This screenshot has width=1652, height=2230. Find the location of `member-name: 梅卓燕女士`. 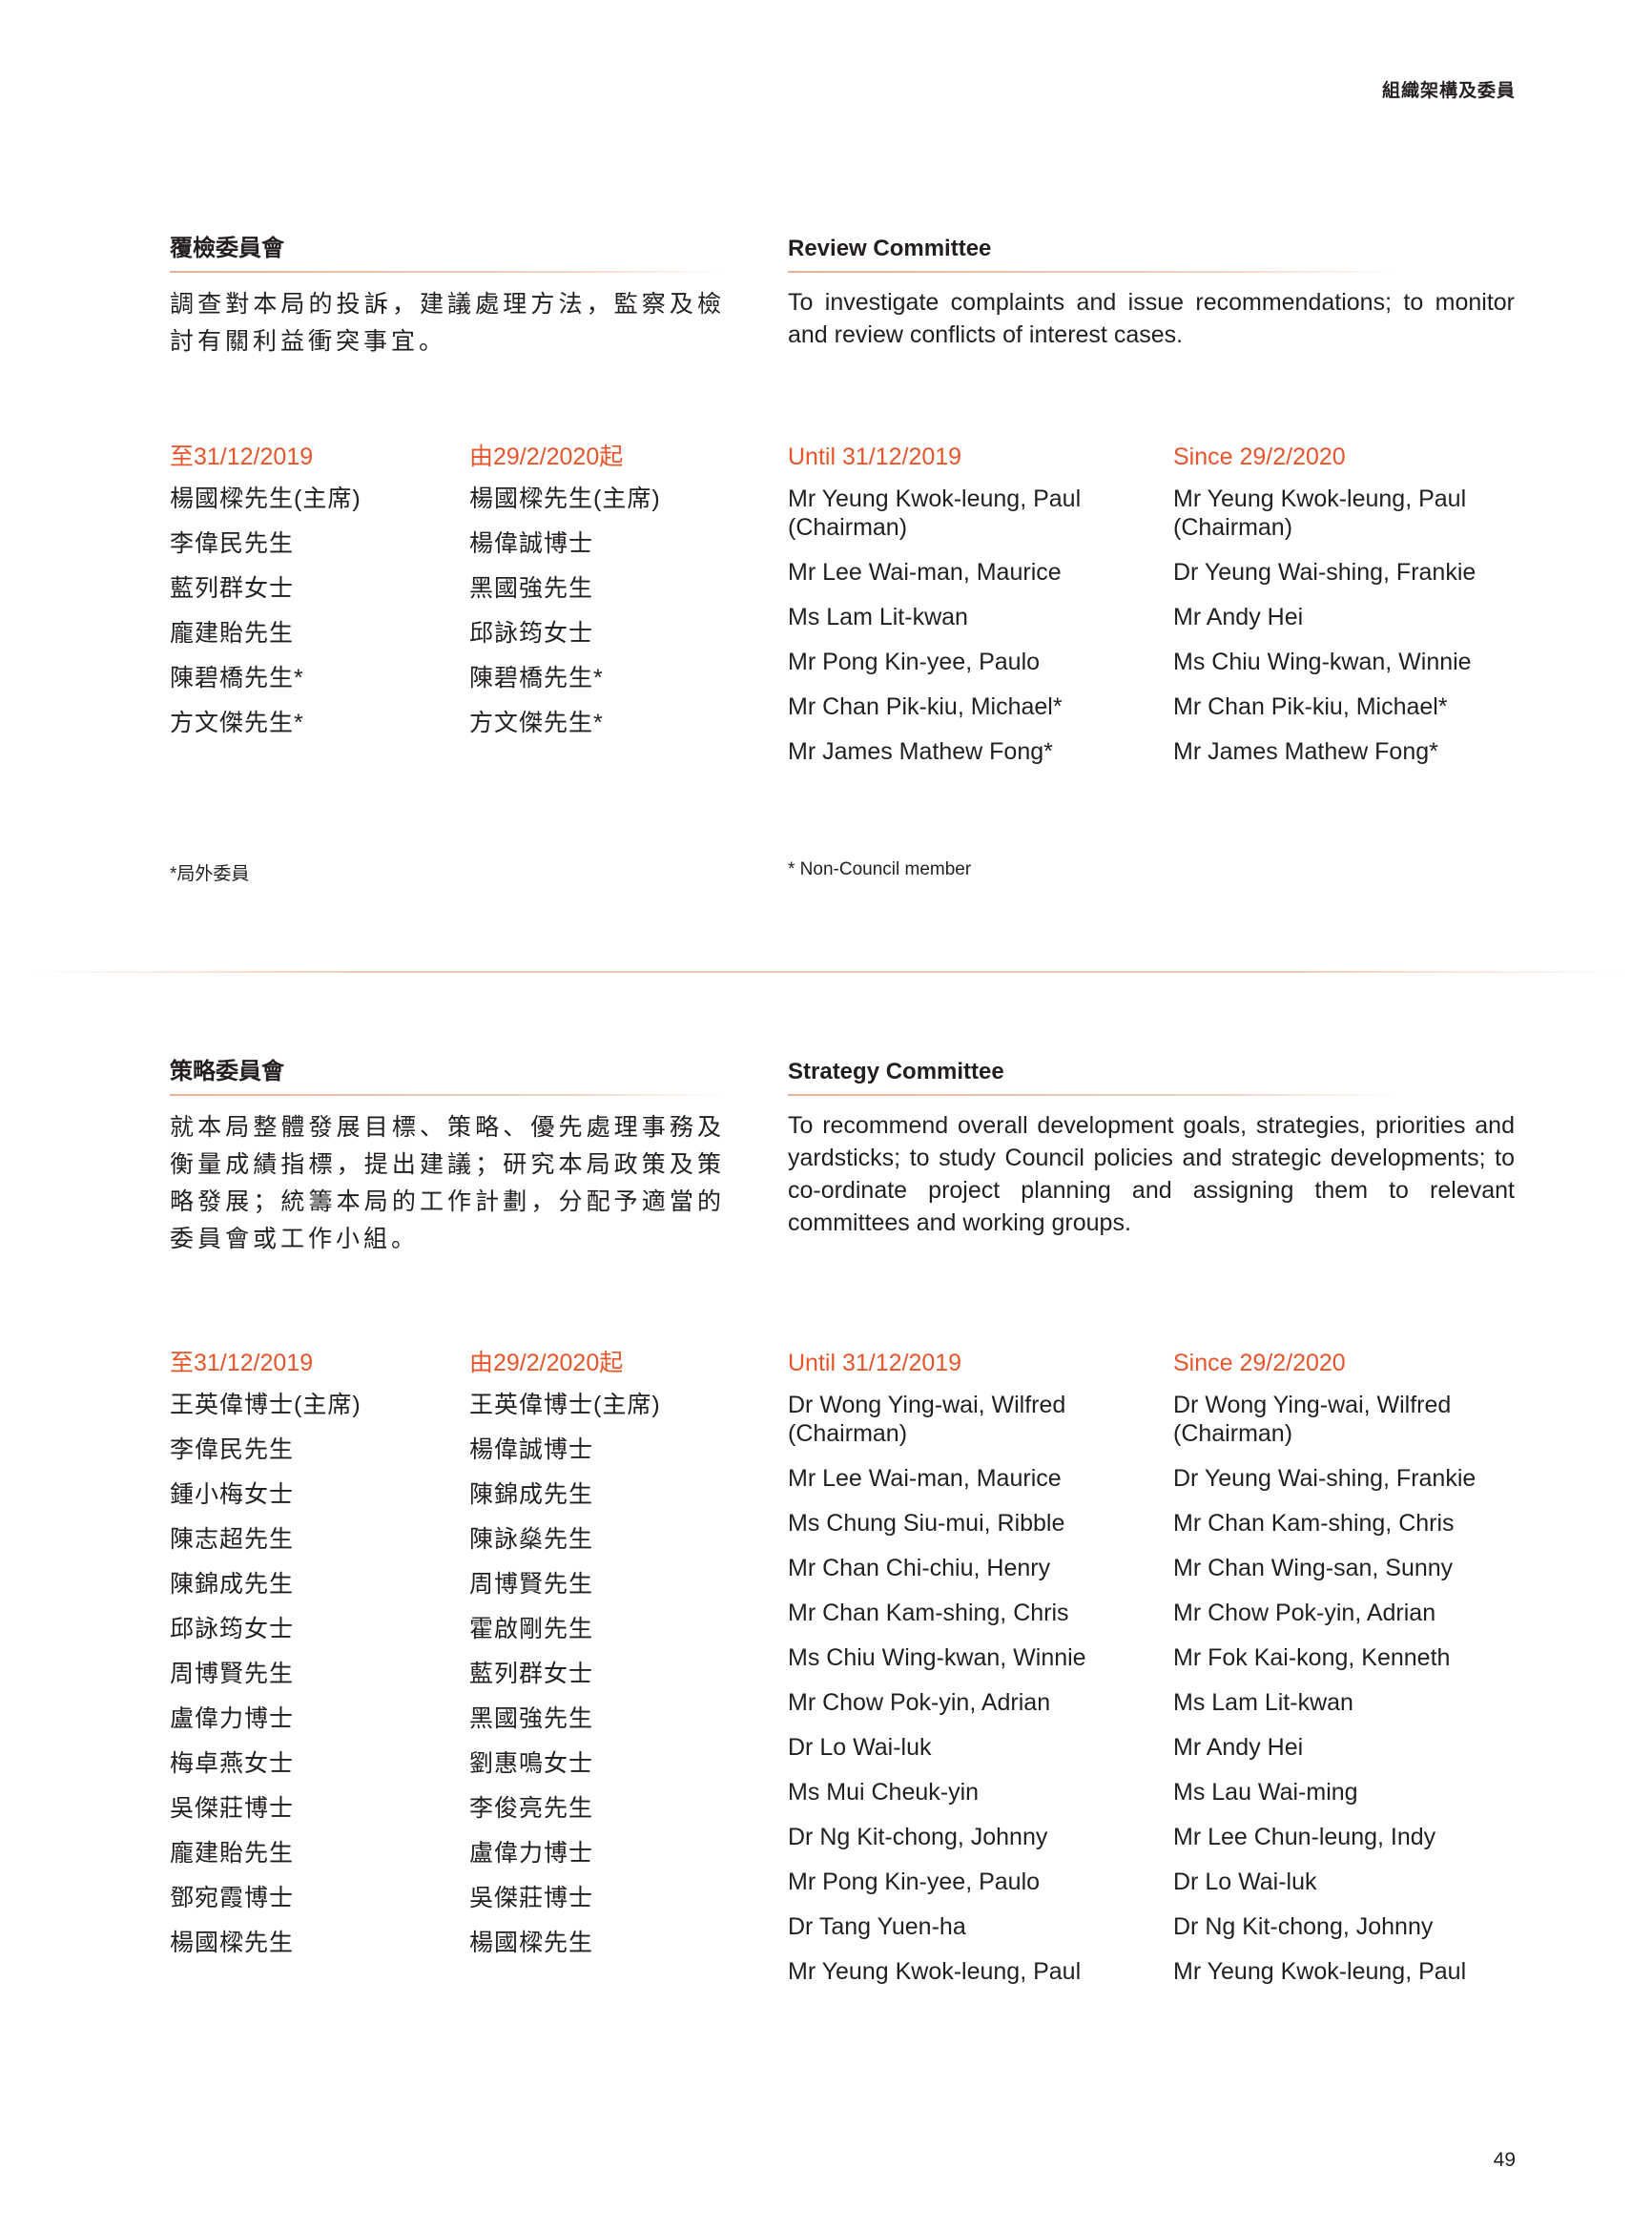

member-name: 梅卓燕女士 is located at coordinates (233, 1764).